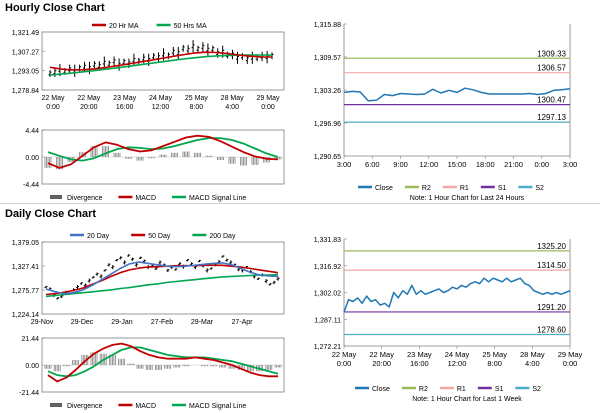  I want to click on hourly-price-legend-label: 50 Hrs MA, so click(190, 26).